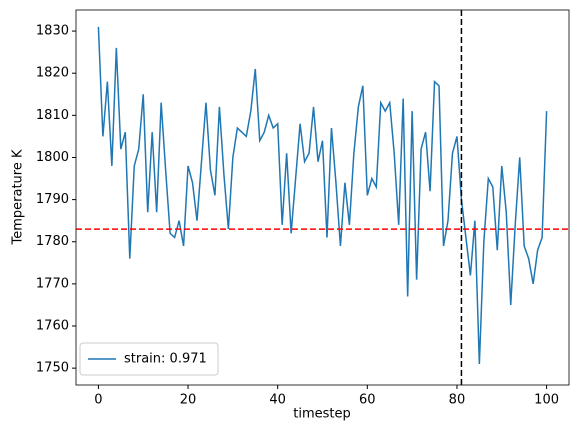 The width and height of the screenshot is (581, 437). What do you see at coordinates (52, 199) in the screenshot?
I see `y-tick-label: 1790` at bounding box center [52, 199].